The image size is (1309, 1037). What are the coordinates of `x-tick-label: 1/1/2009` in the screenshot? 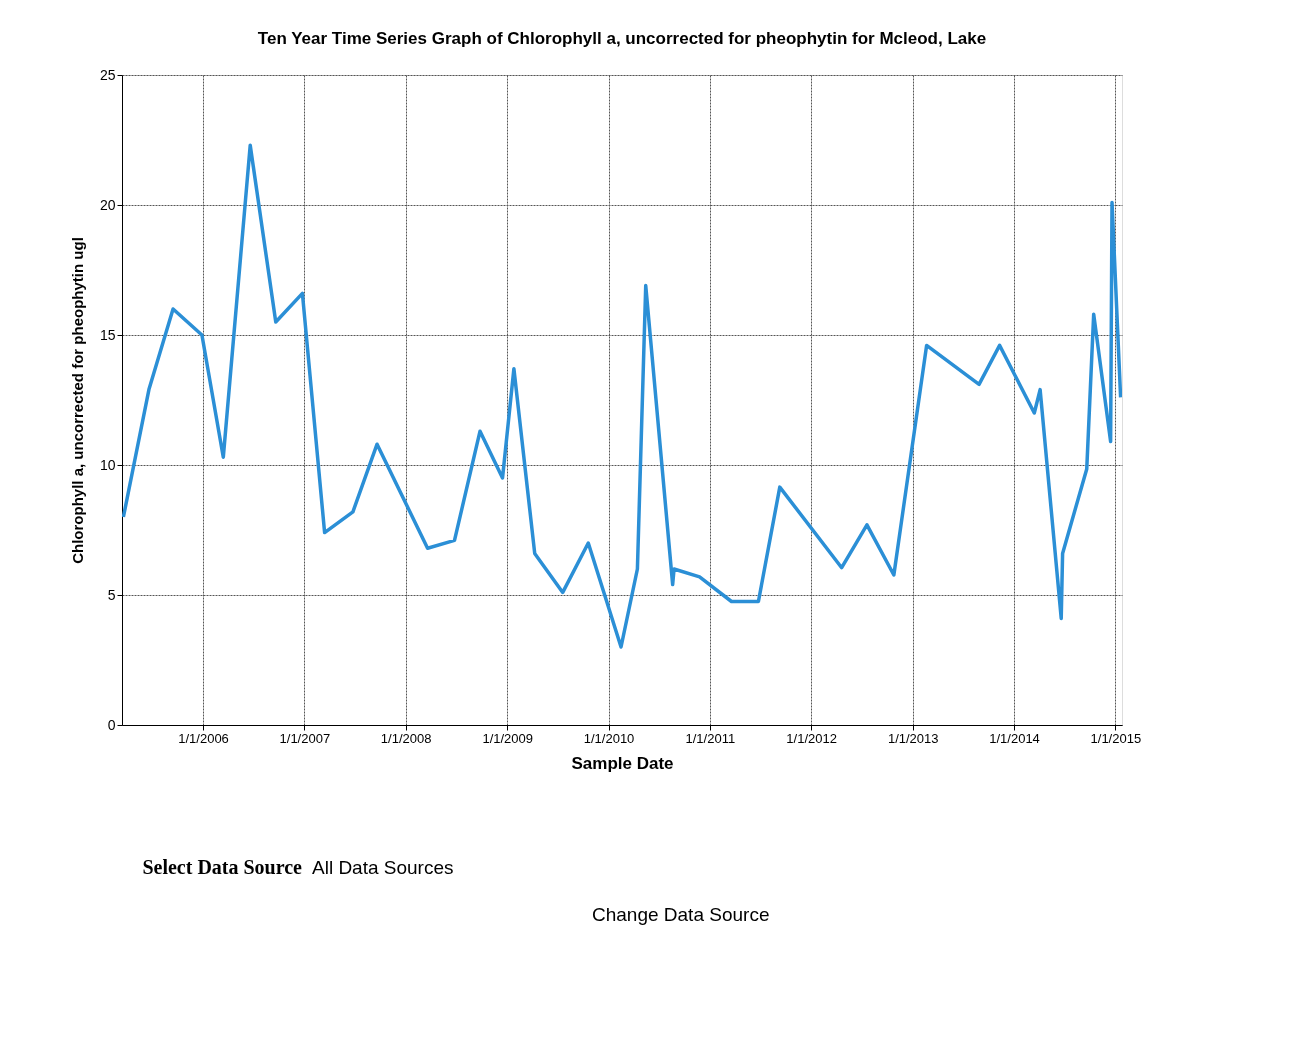 It's located at (508, 738).